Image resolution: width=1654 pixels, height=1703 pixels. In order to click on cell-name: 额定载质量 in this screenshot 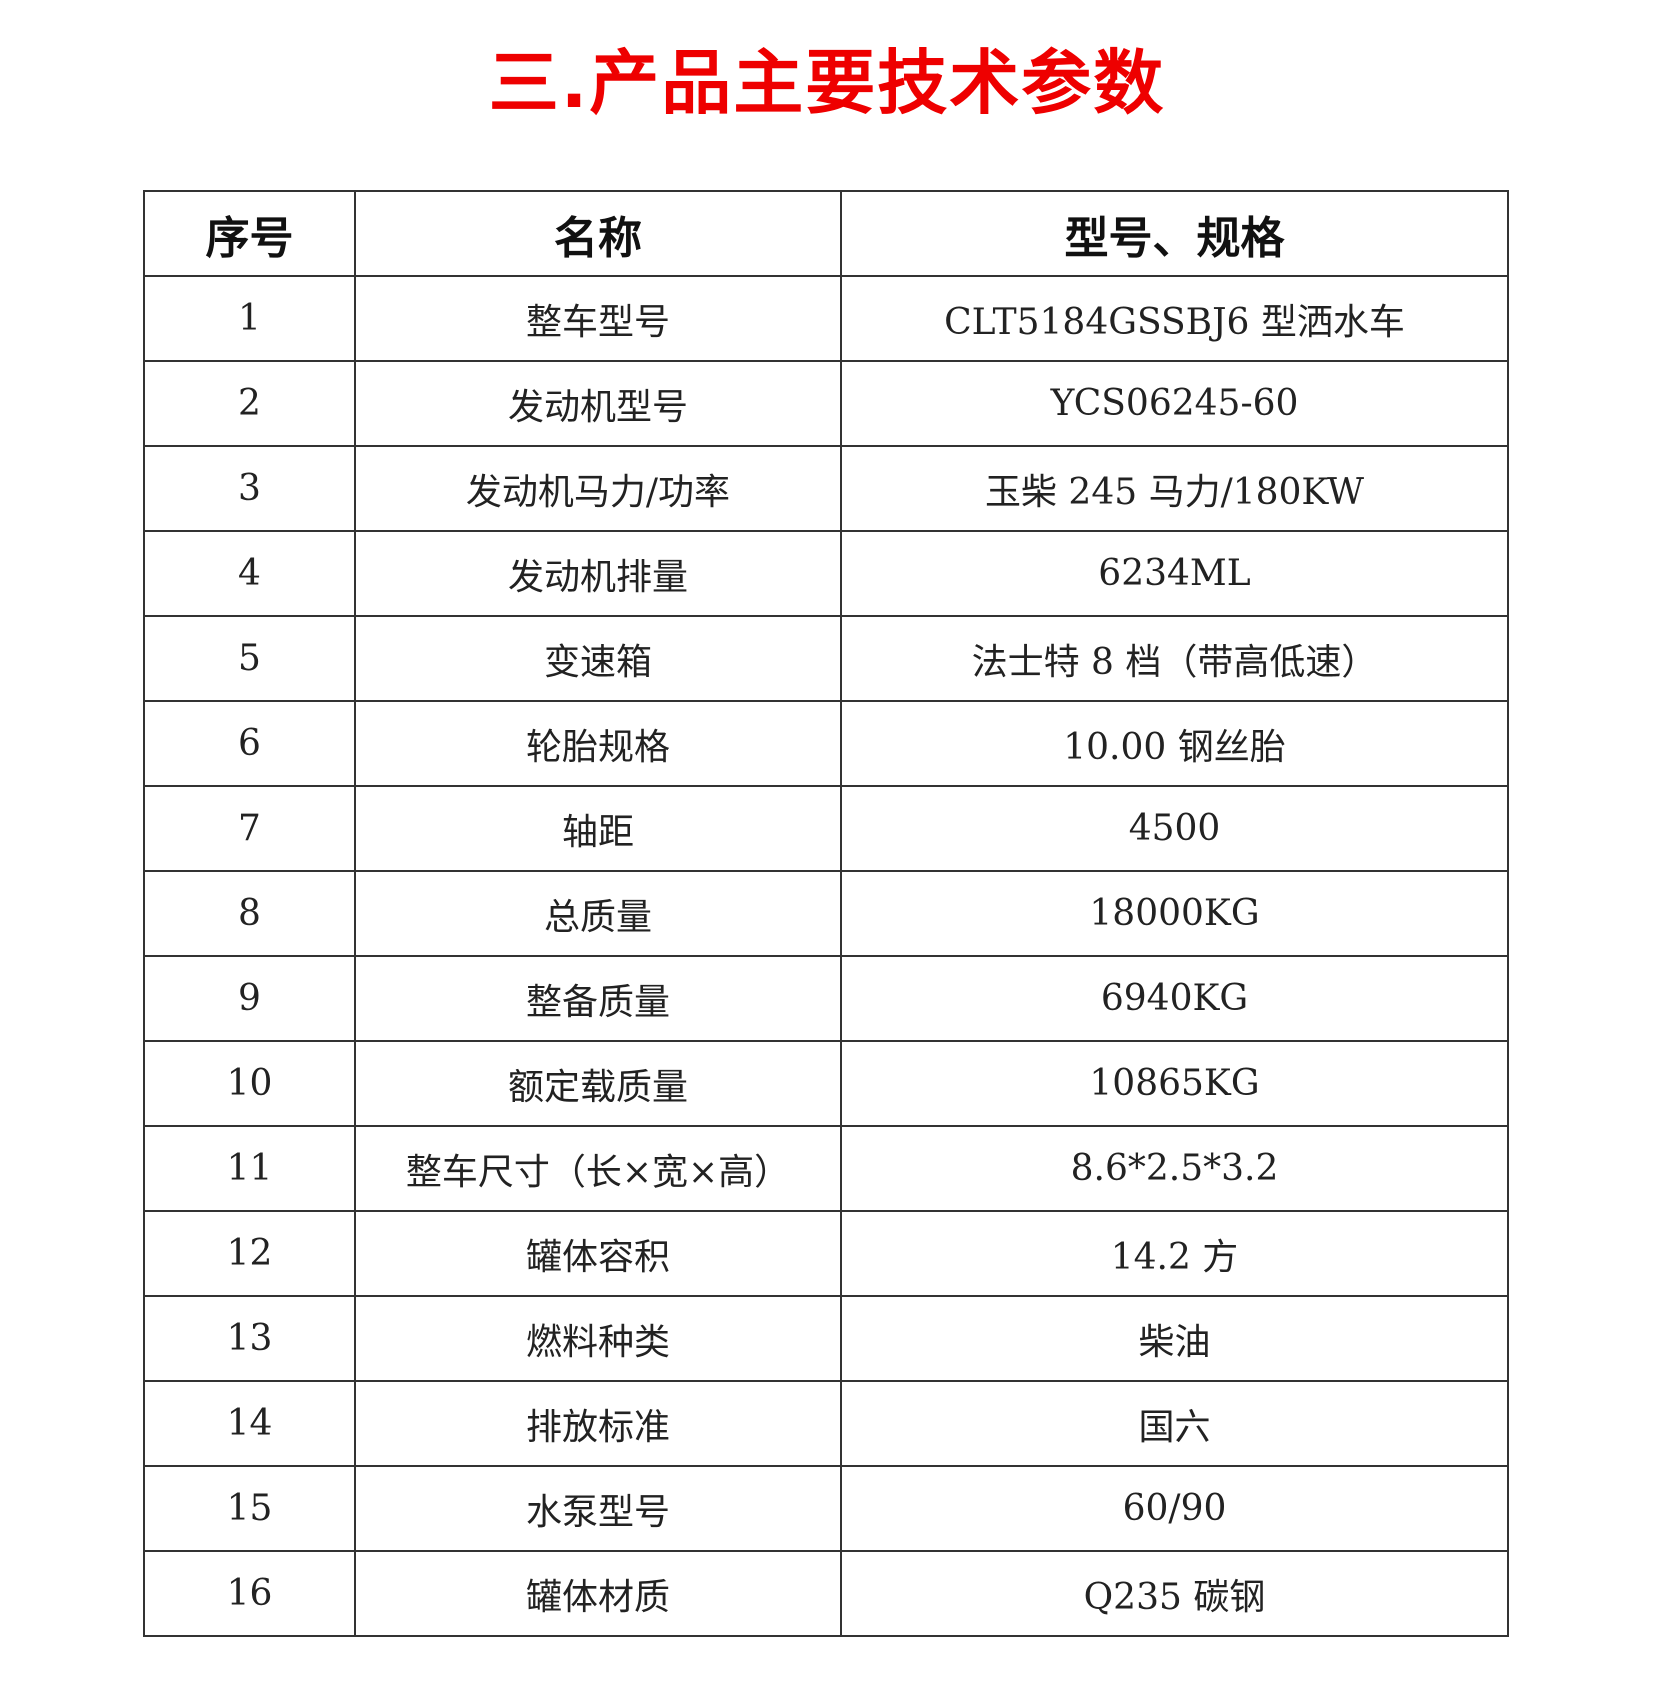, I will do `click(598, 1083)`.